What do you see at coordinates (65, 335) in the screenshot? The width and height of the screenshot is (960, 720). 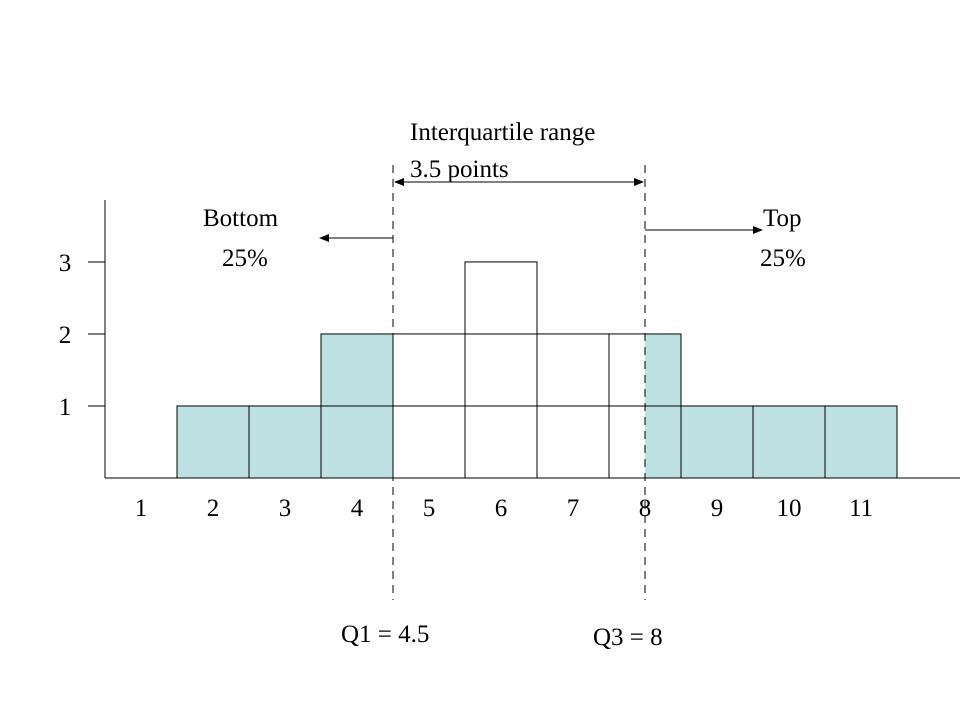 I see `y-tick-label: 2` at bounding box center [65, 335].